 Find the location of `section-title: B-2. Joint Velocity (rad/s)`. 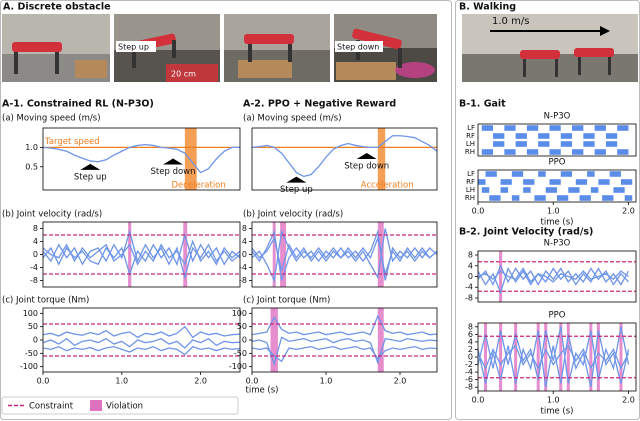

section-title: B-2. Joint Velocity (rad/s) is located at coordinates (526, 232).